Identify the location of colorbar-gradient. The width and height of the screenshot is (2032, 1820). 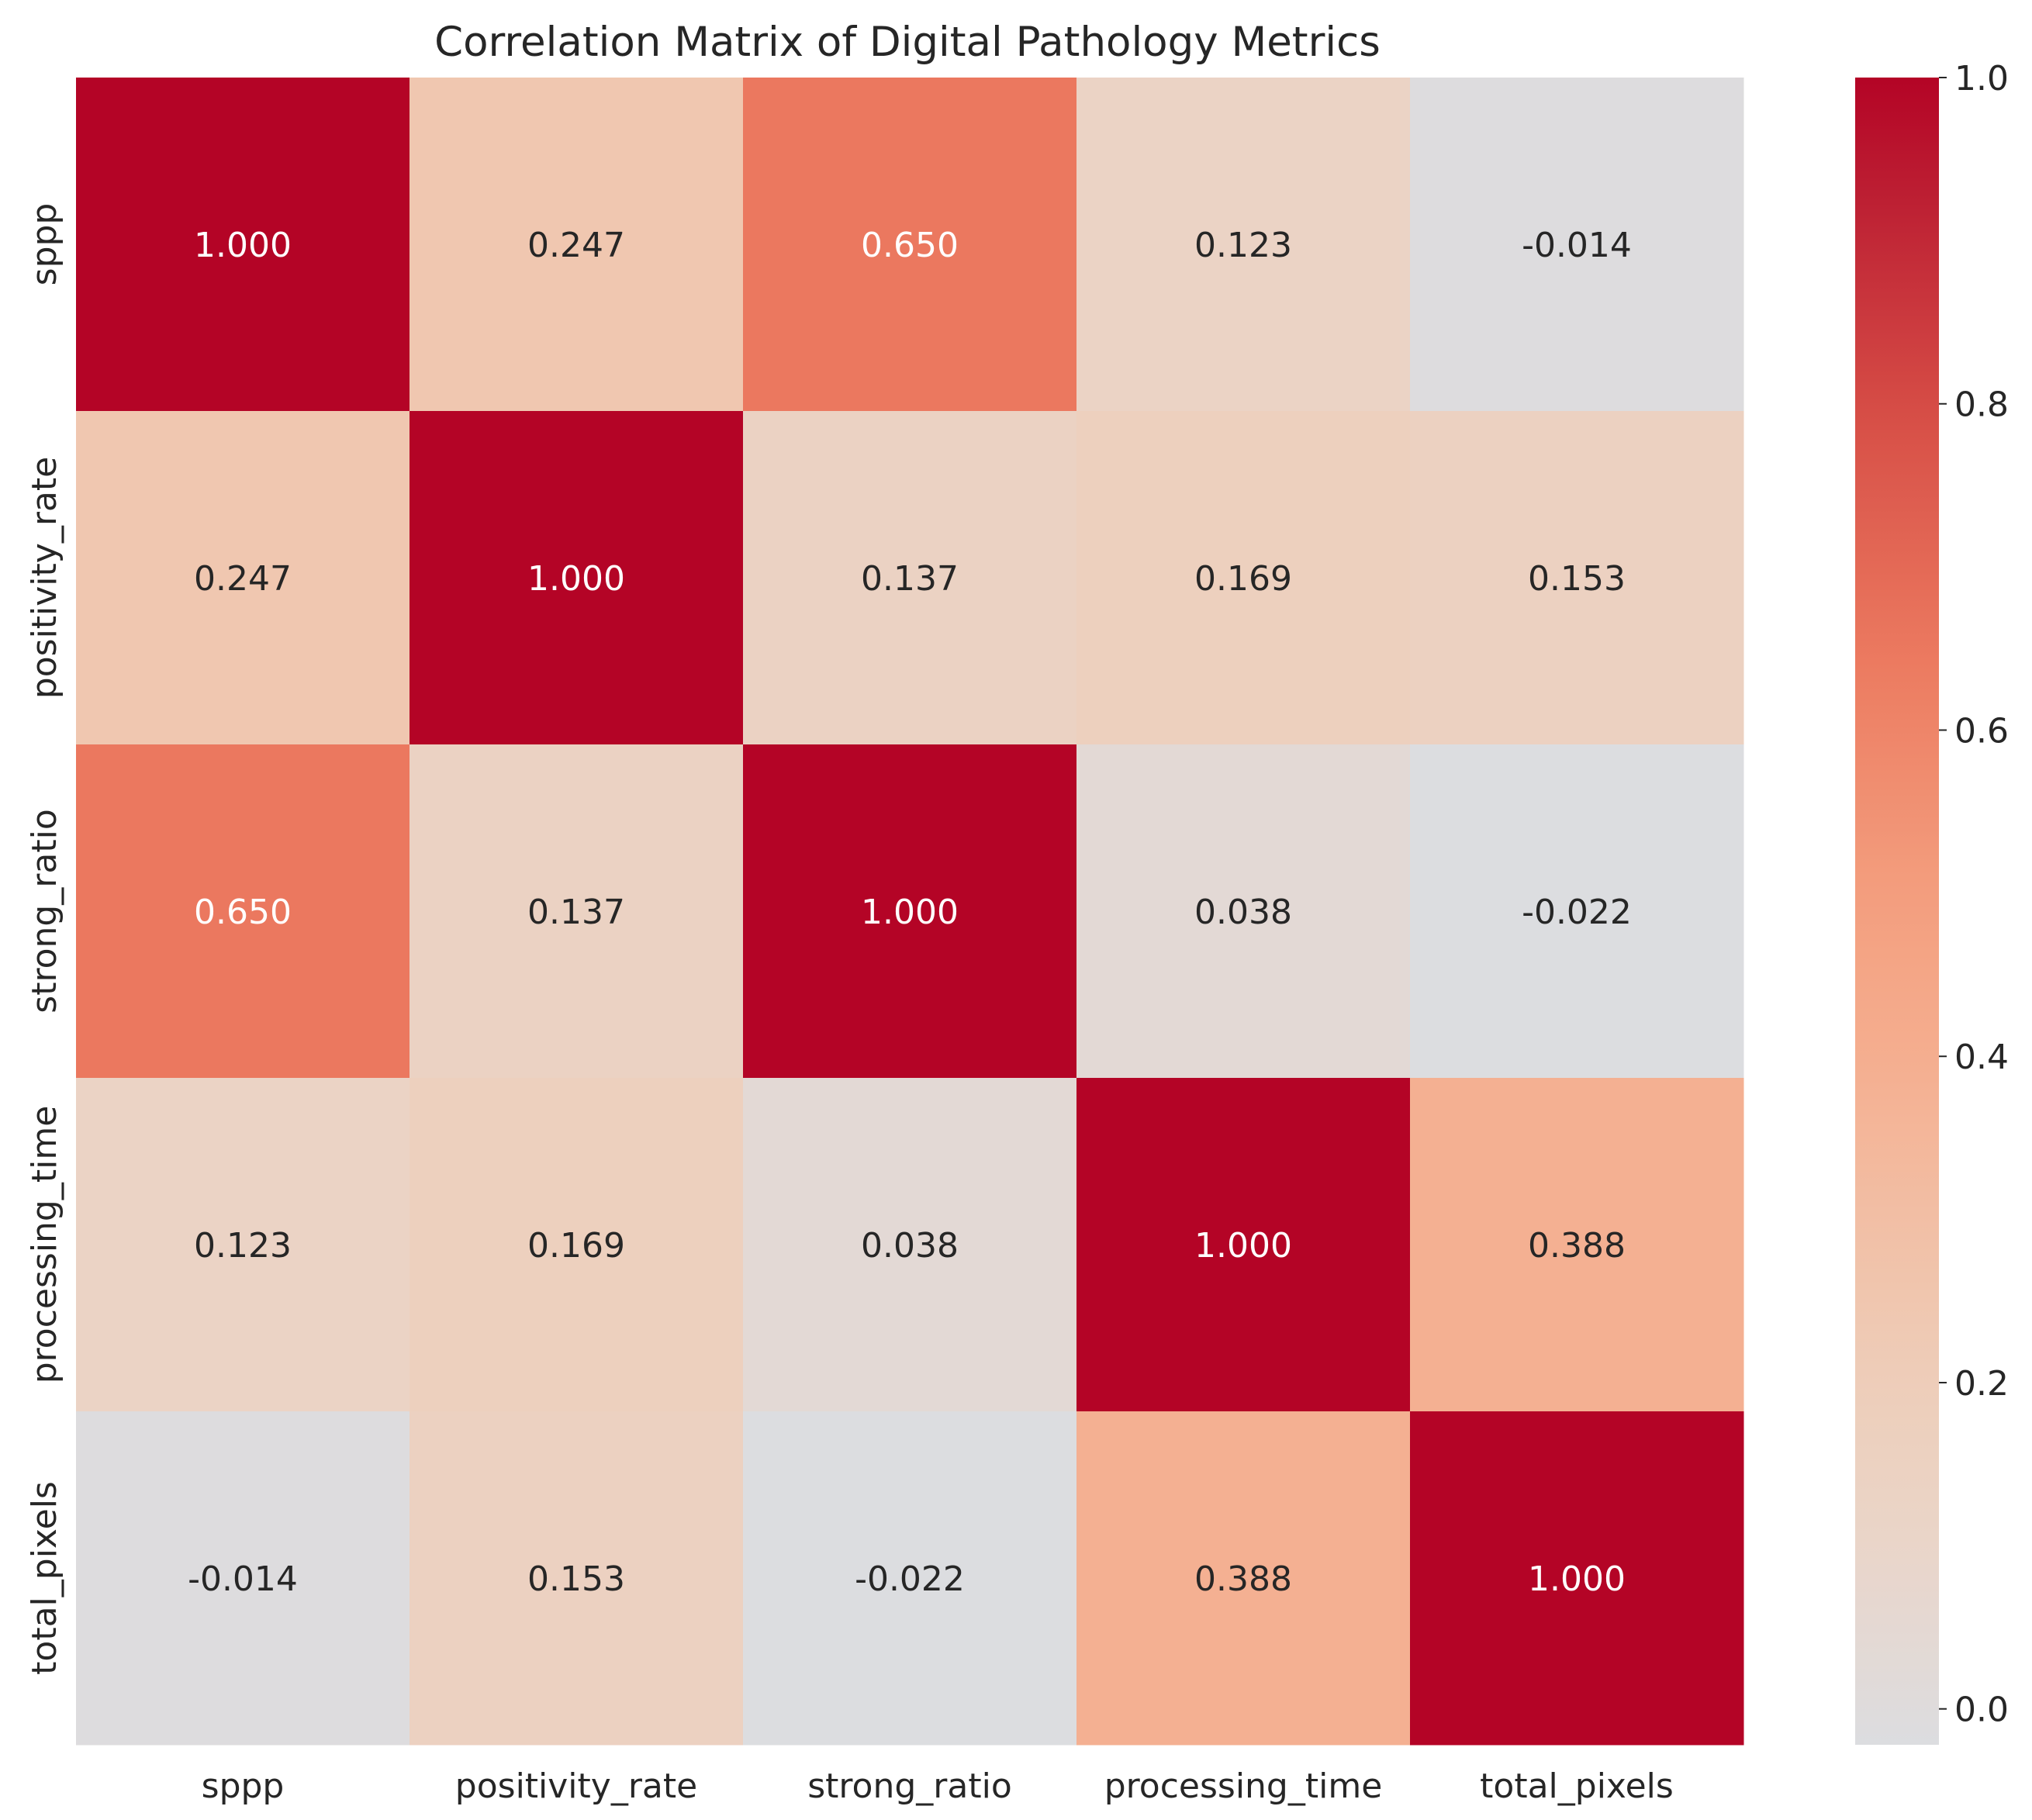
(1897, 911).